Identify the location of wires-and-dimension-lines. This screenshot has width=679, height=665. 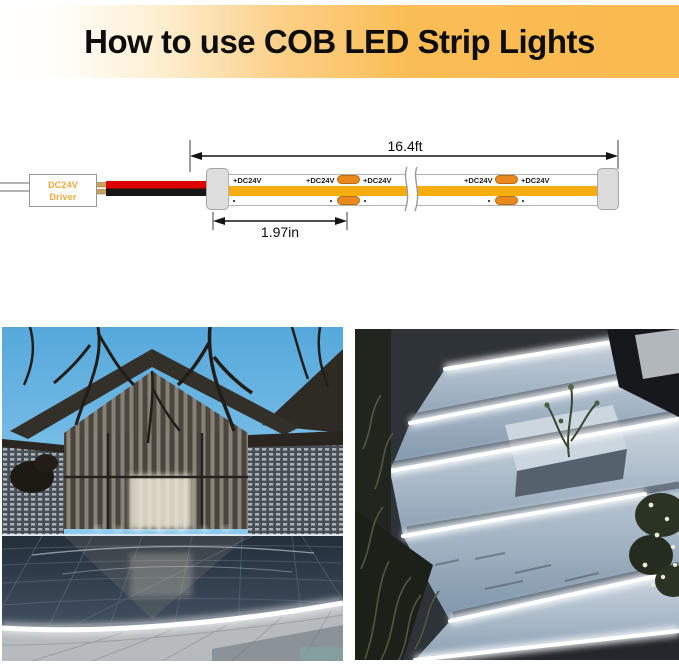
(309, 185).